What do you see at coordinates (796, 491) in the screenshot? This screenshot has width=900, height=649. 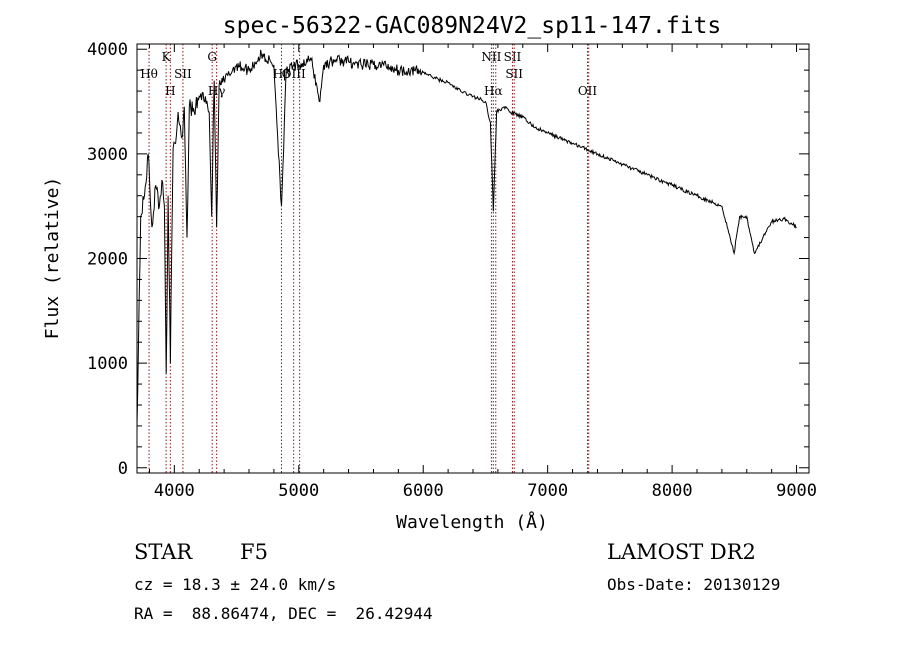 I see `x-tick-label-9000: 9000` at bounding box center [796, 491].